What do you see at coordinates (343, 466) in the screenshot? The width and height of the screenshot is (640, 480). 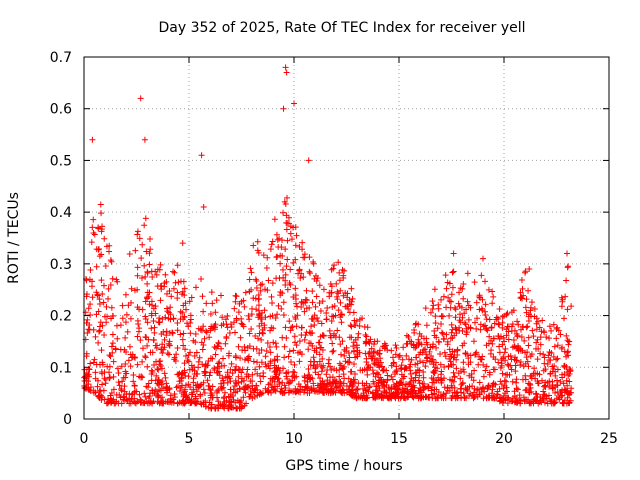 I see `x-axis-label: GPS time / hours` at bounding box center [343, 466].